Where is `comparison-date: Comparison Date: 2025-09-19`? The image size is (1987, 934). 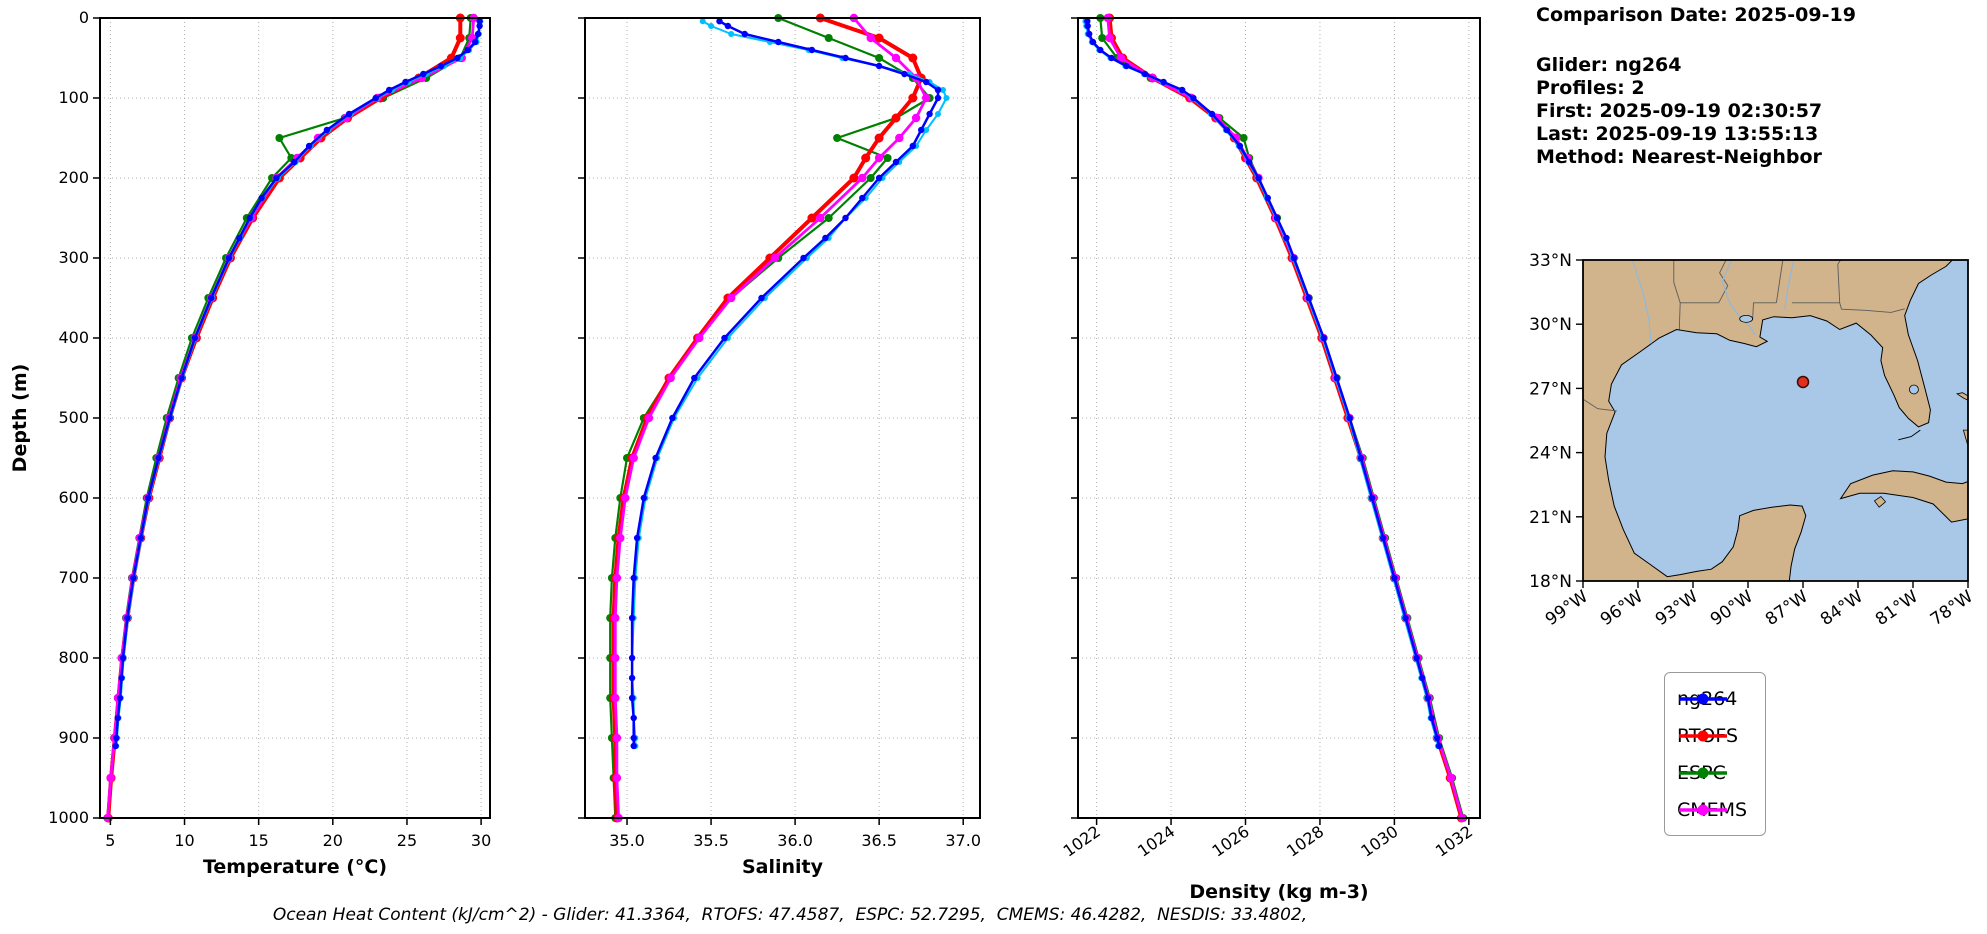 comparison-date: Comparison Date: 2025-09-19 is located at coordinates (1696, 15).